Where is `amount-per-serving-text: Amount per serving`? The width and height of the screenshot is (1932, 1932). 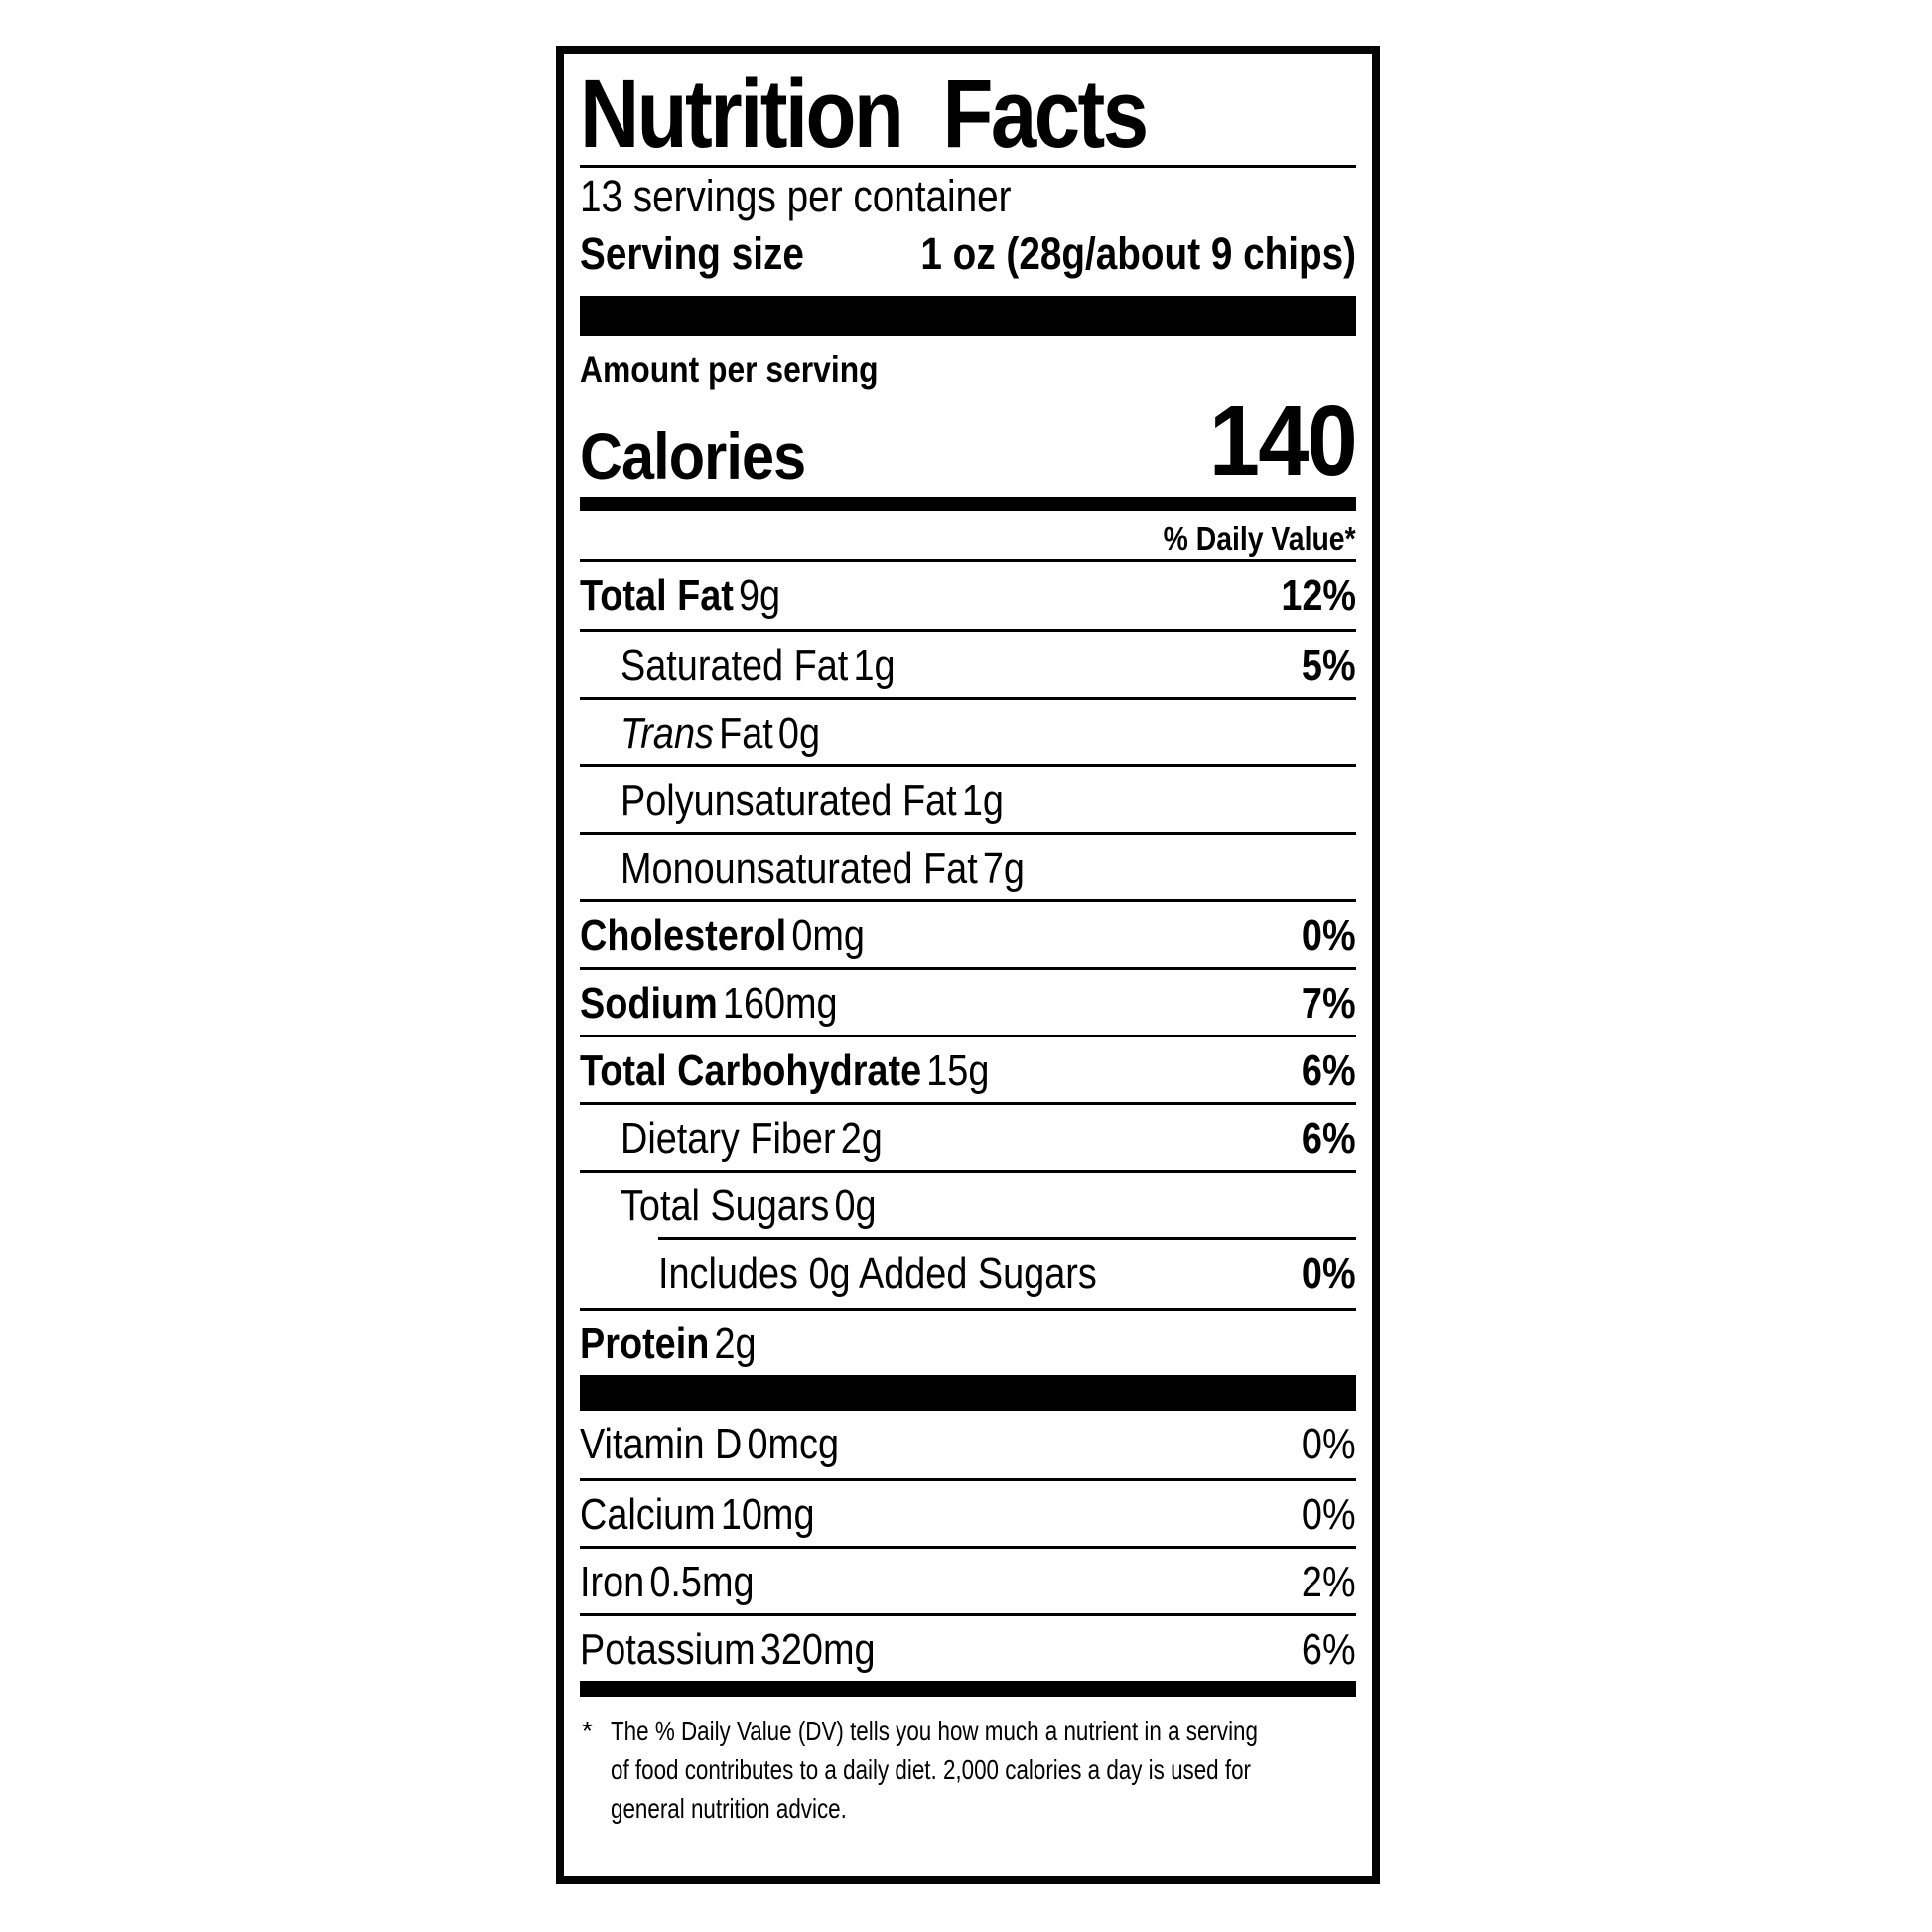 amount-per-serving-text: Amount per serving is located at coordinates (730, 369).